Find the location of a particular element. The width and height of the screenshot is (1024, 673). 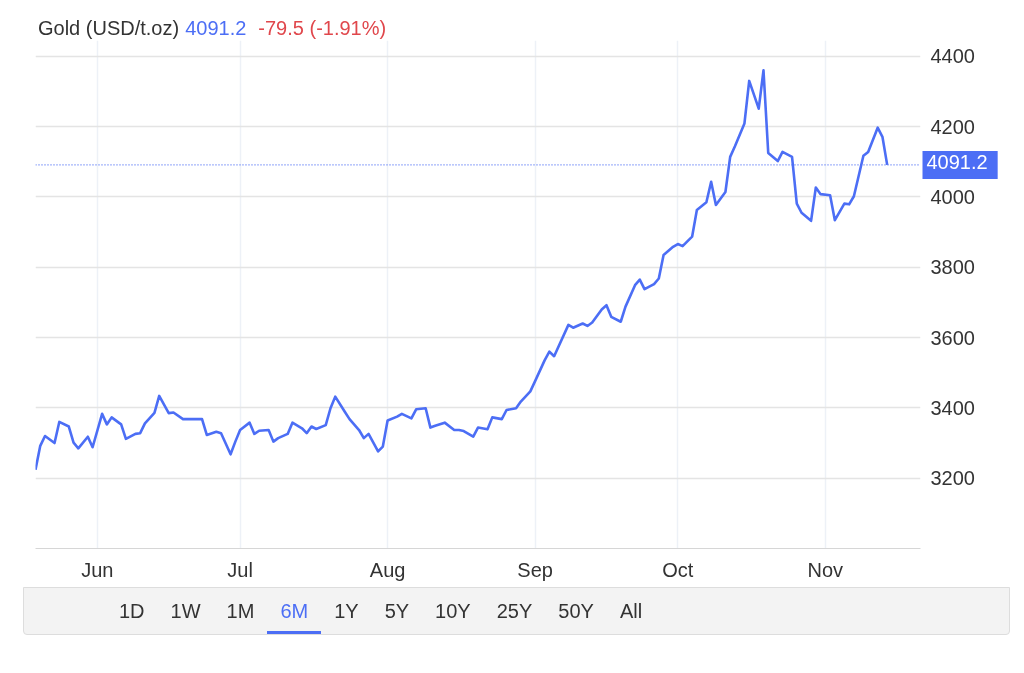

y-tick-label: 3800 is located at coordinates (952, 267).